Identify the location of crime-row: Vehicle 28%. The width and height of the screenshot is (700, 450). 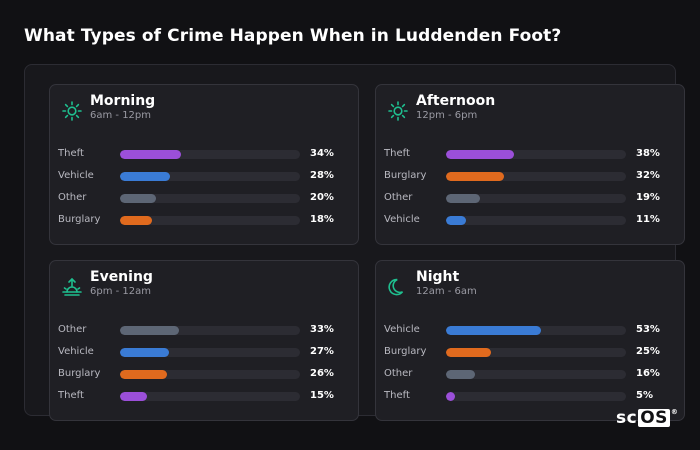
(205, 176).